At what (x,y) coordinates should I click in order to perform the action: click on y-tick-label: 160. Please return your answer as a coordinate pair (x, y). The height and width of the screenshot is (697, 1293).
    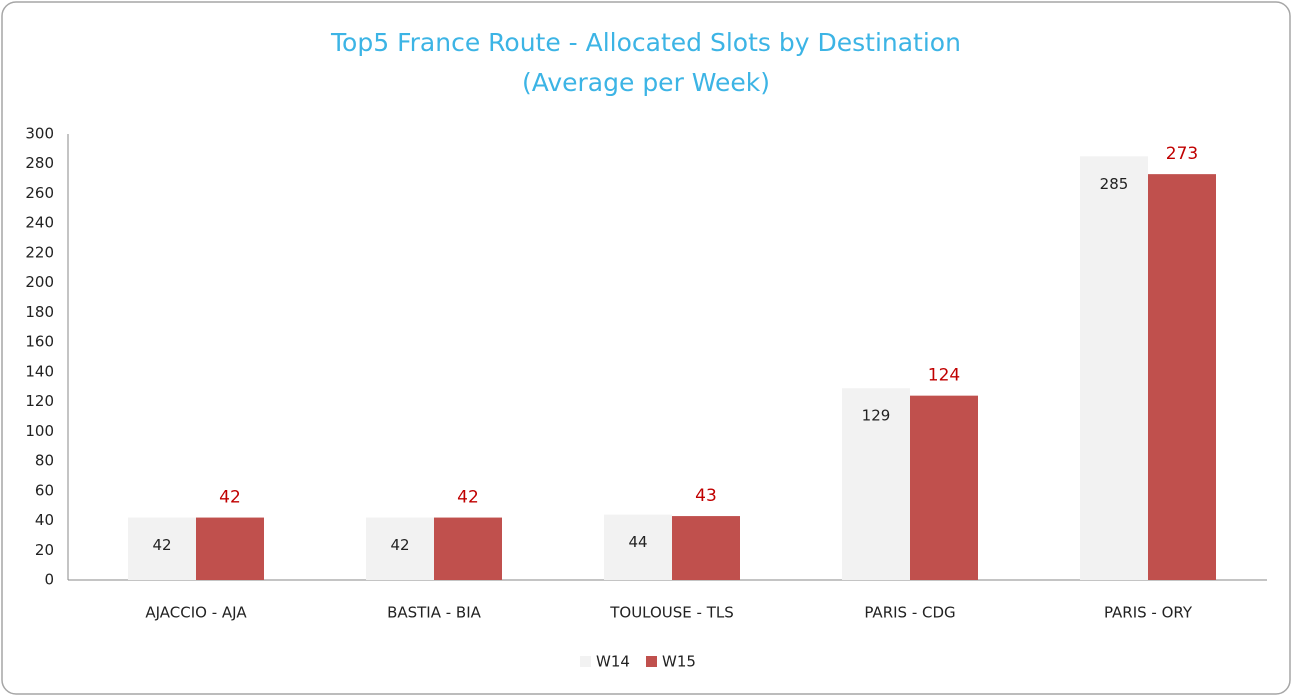
    Looking at the image, I should click on (39, 342).